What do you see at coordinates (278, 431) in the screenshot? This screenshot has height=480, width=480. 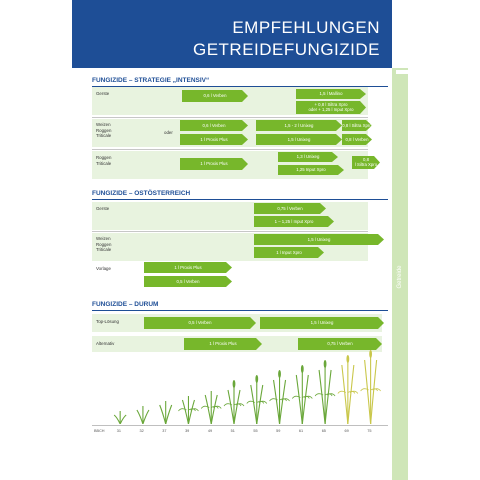 I see `growth-stage-label: 59` at bounding box center [278, 431].